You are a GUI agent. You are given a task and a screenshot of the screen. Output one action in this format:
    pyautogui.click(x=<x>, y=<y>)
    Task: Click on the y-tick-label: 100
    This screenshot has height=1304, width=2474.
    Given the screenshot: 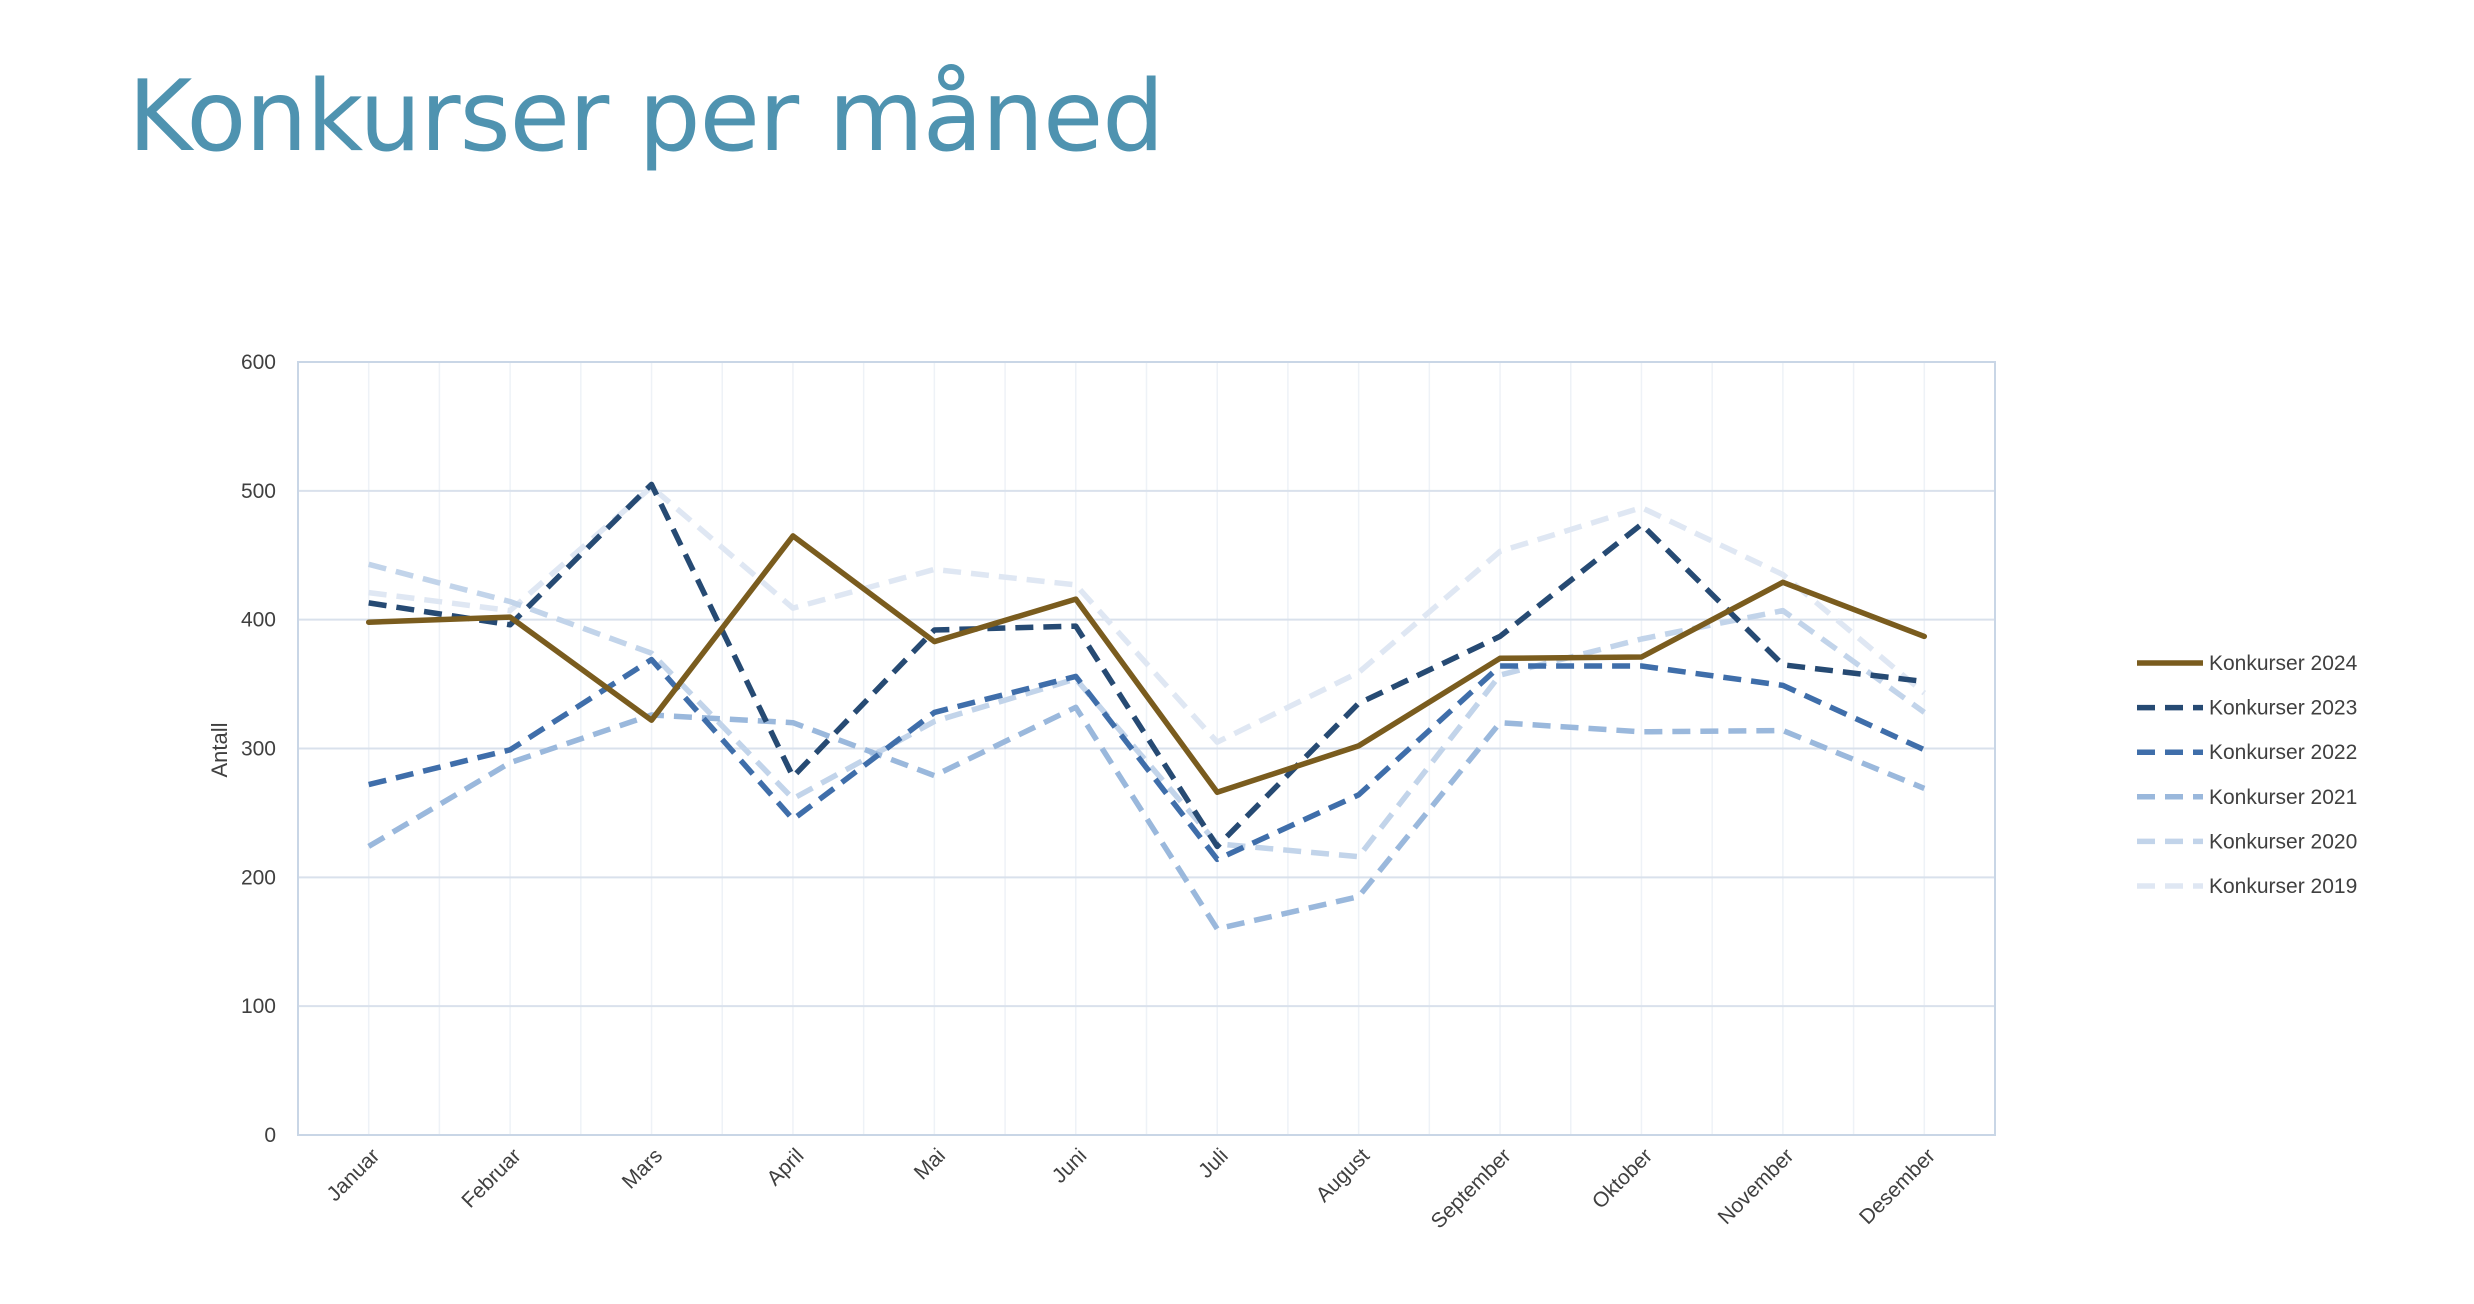 What is the action you would take?
    pyautogui.click(x=258, y=1006)
    